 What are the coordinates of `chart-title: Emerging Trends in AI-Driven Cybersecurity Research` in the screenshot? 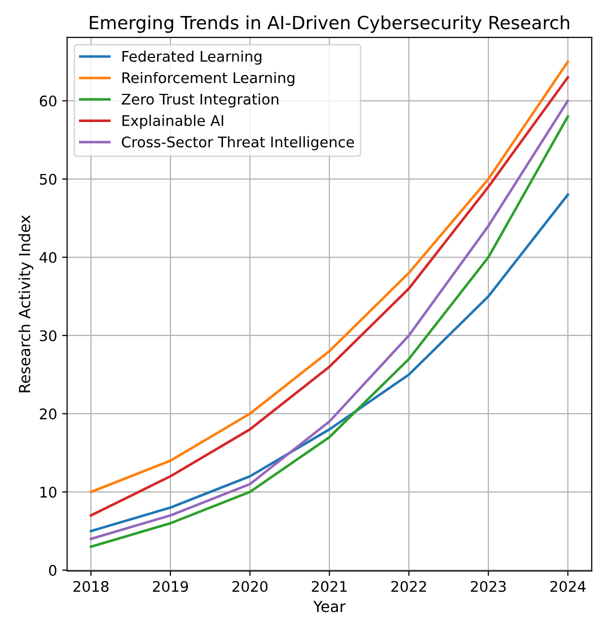 It's located at (330, 24).